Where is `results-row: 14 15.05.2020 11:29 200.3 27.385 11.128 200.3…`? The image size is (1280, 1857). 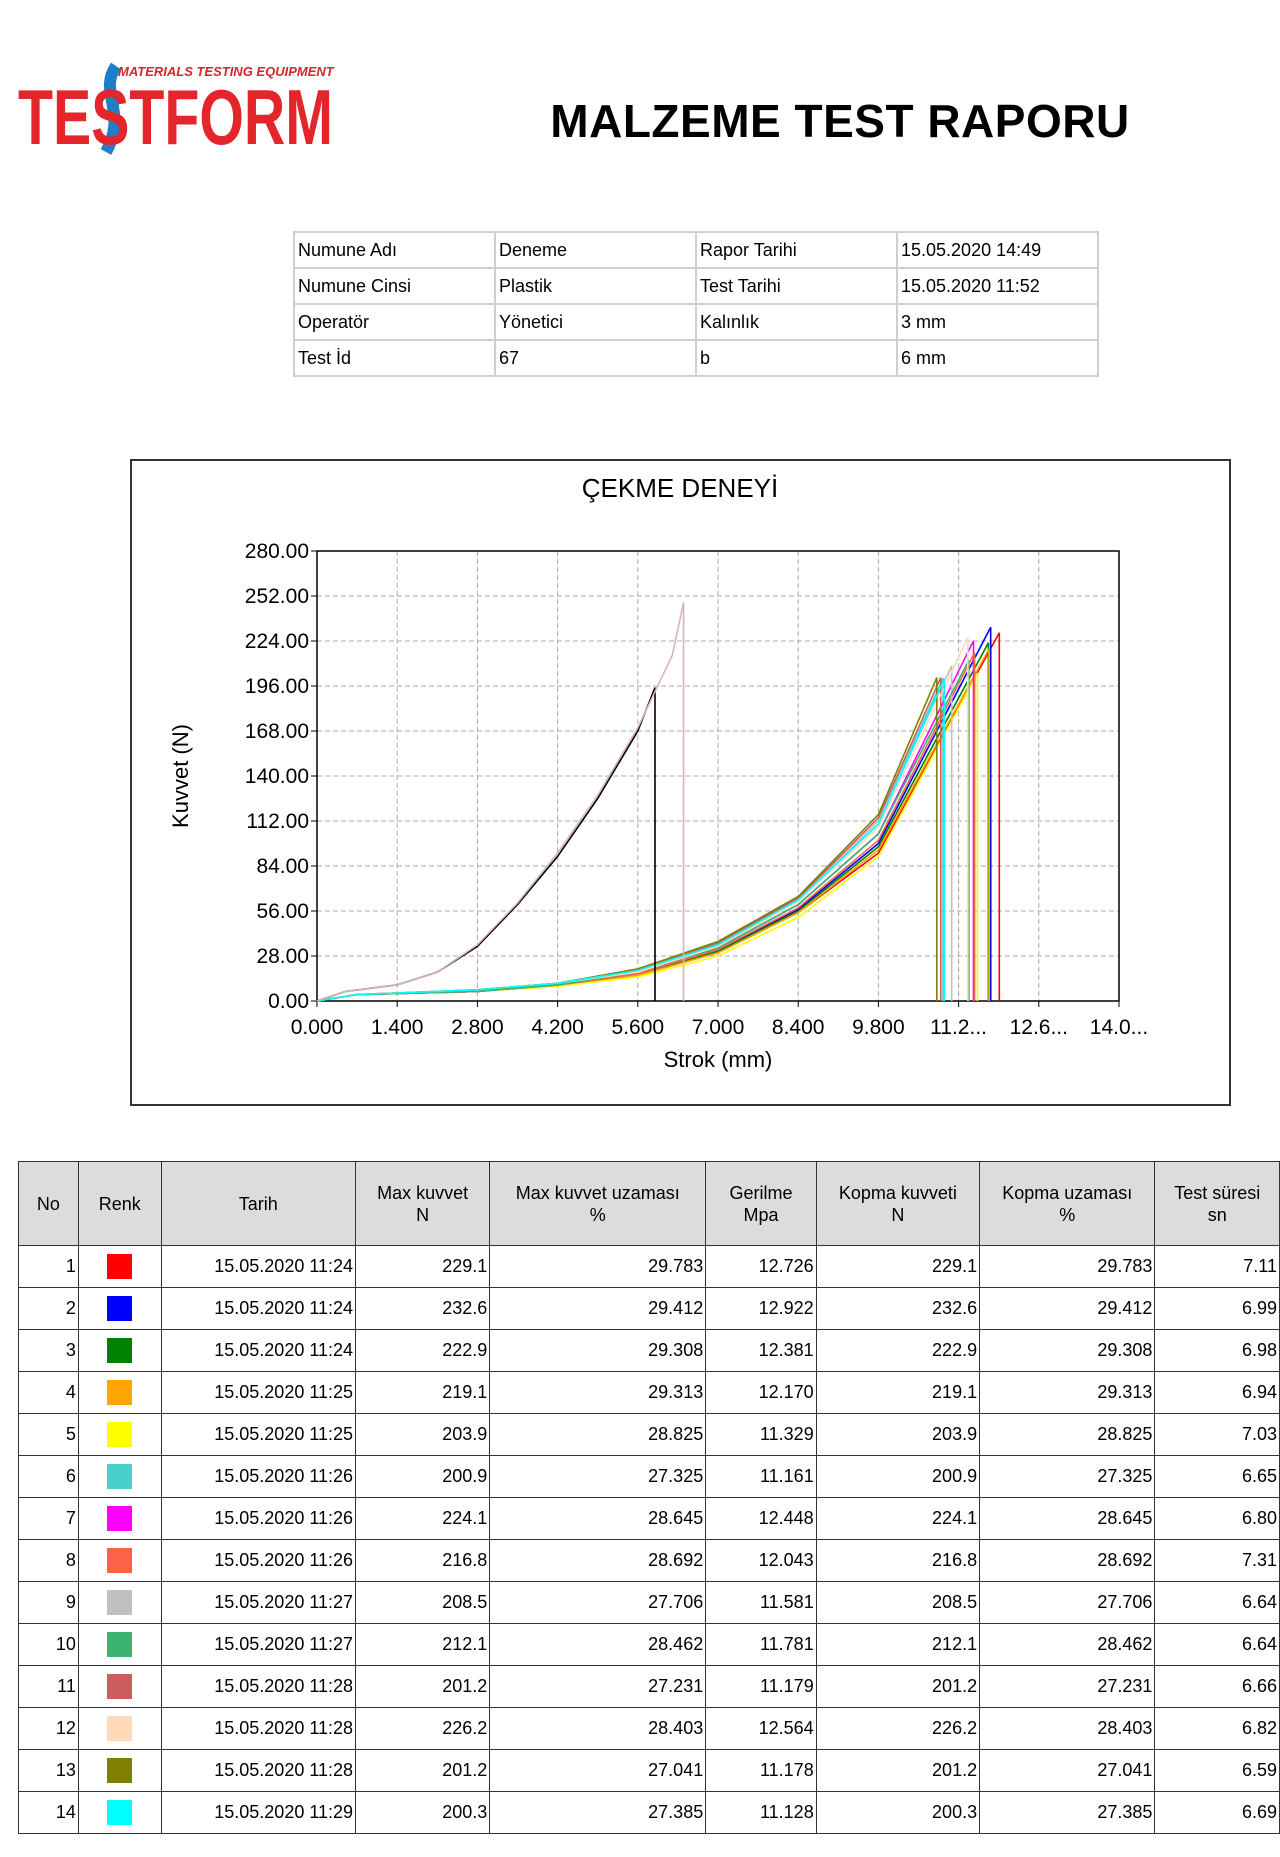 results-row: 14 15.05.2020 11:29 200.3 27.385 11.128 200.3… is located at coordinates (649, 1812).